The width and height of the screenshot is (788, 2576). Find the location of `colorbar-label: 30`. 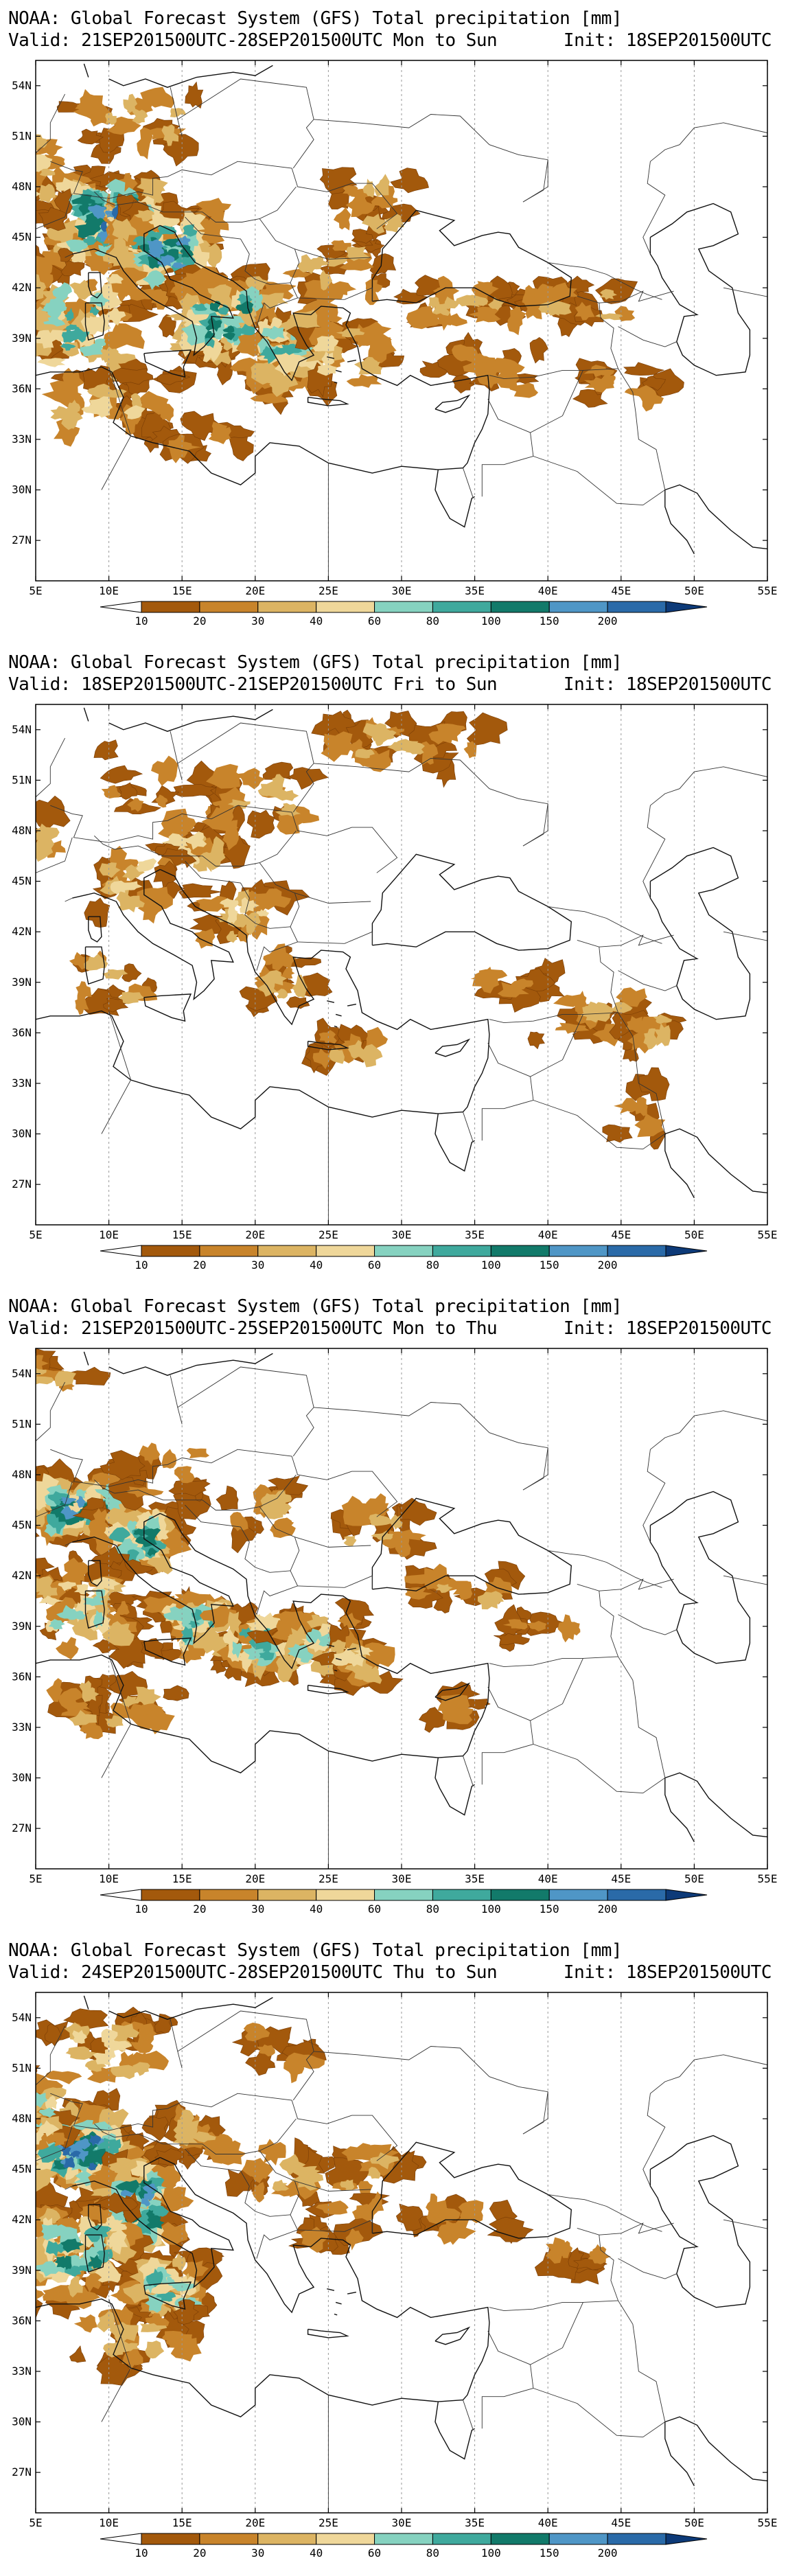

colorbar-label: 30 is located at coordinates (258, 2553).